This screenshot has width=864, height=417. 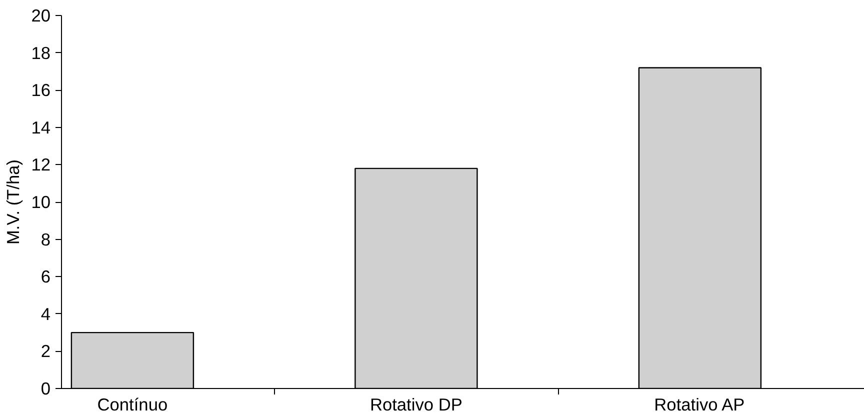 I want to click on y-tick-label: 16, so click(x=41, y=90).